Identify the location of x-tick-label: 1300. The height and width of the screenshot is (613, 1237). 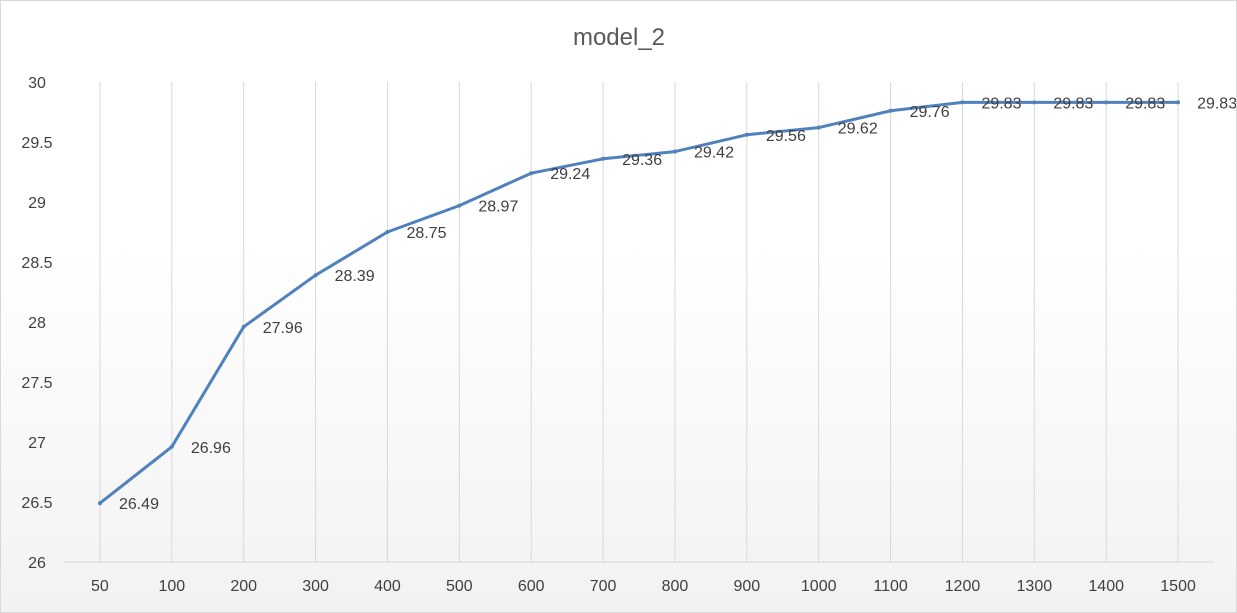
(1035, 586).